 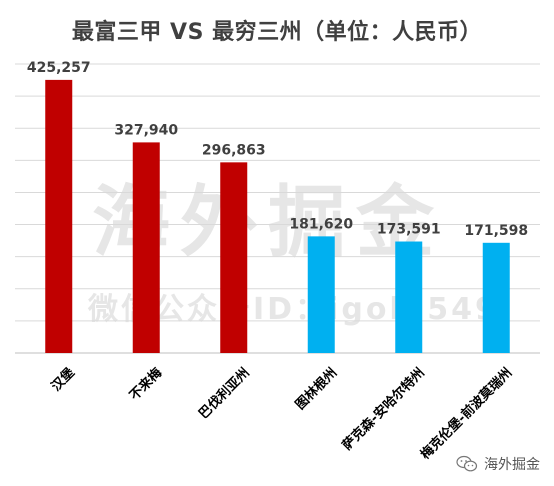 I want to click on data-label: 173,591, so click(x=409, y=230).